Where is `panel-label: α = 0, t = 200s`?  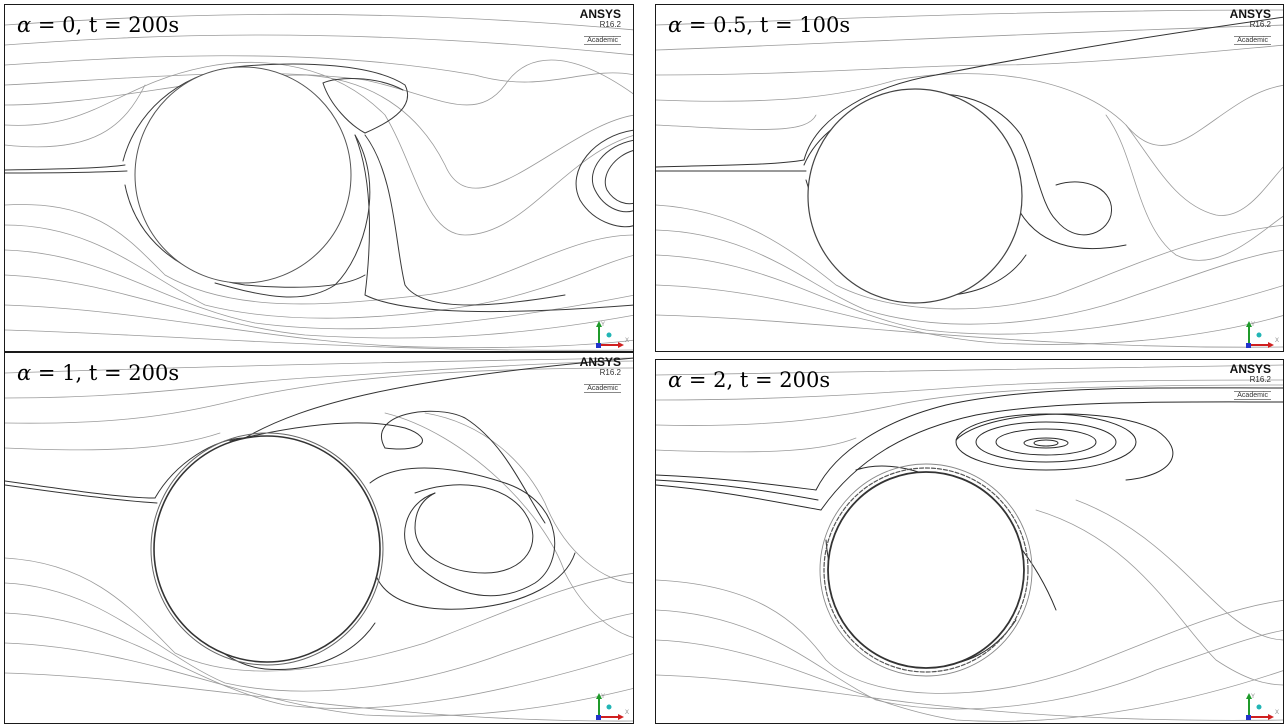
panel-label: α = 0, t = 200s is located at coordinates (98, 25).